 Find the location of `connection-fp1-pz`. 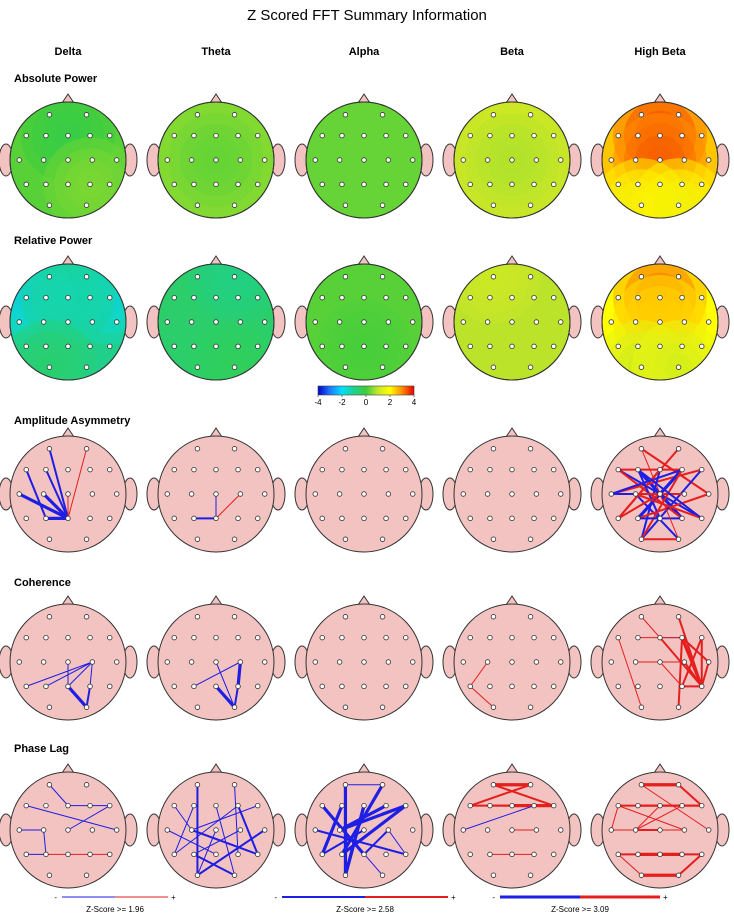

connection-fp1-pz is located at coordinates (58, 483).